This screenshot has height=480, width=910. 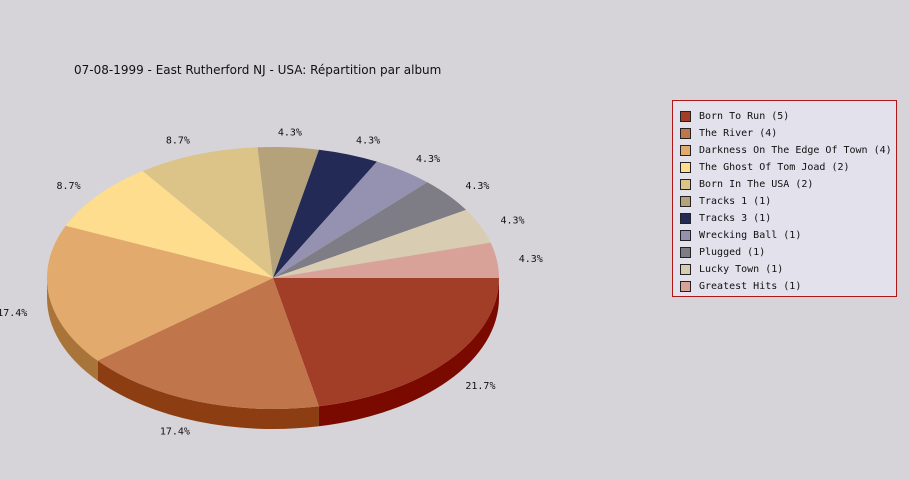 I want to click on legend-item-the-river: The River (4), so click(x=788, y=133).